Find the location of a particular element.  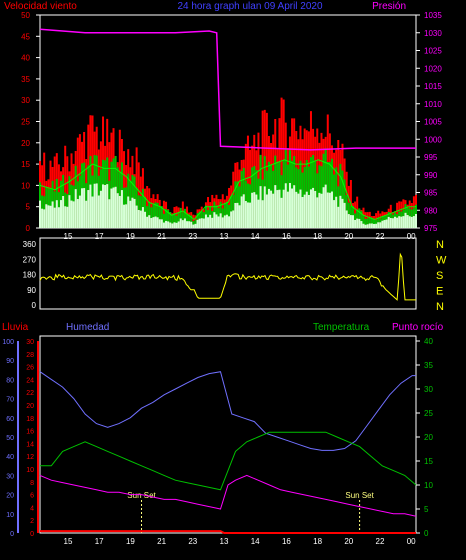

compass-label: W is located at coordinates (441, 261).